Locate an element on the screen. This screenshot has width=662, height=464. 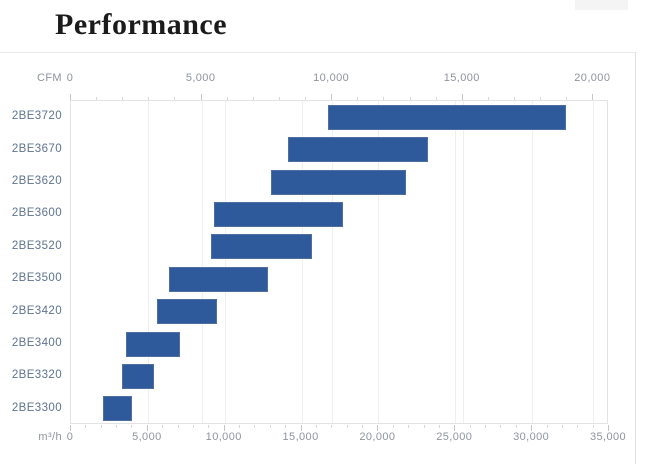
cfm-tick-2000 is located at coordinates (123, 98).